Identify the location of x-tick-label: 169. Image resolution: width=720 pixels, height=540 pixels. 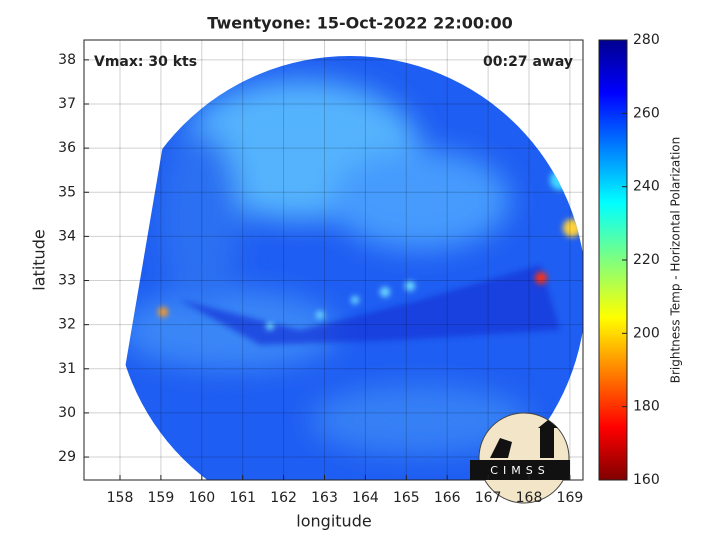
(570, 498).